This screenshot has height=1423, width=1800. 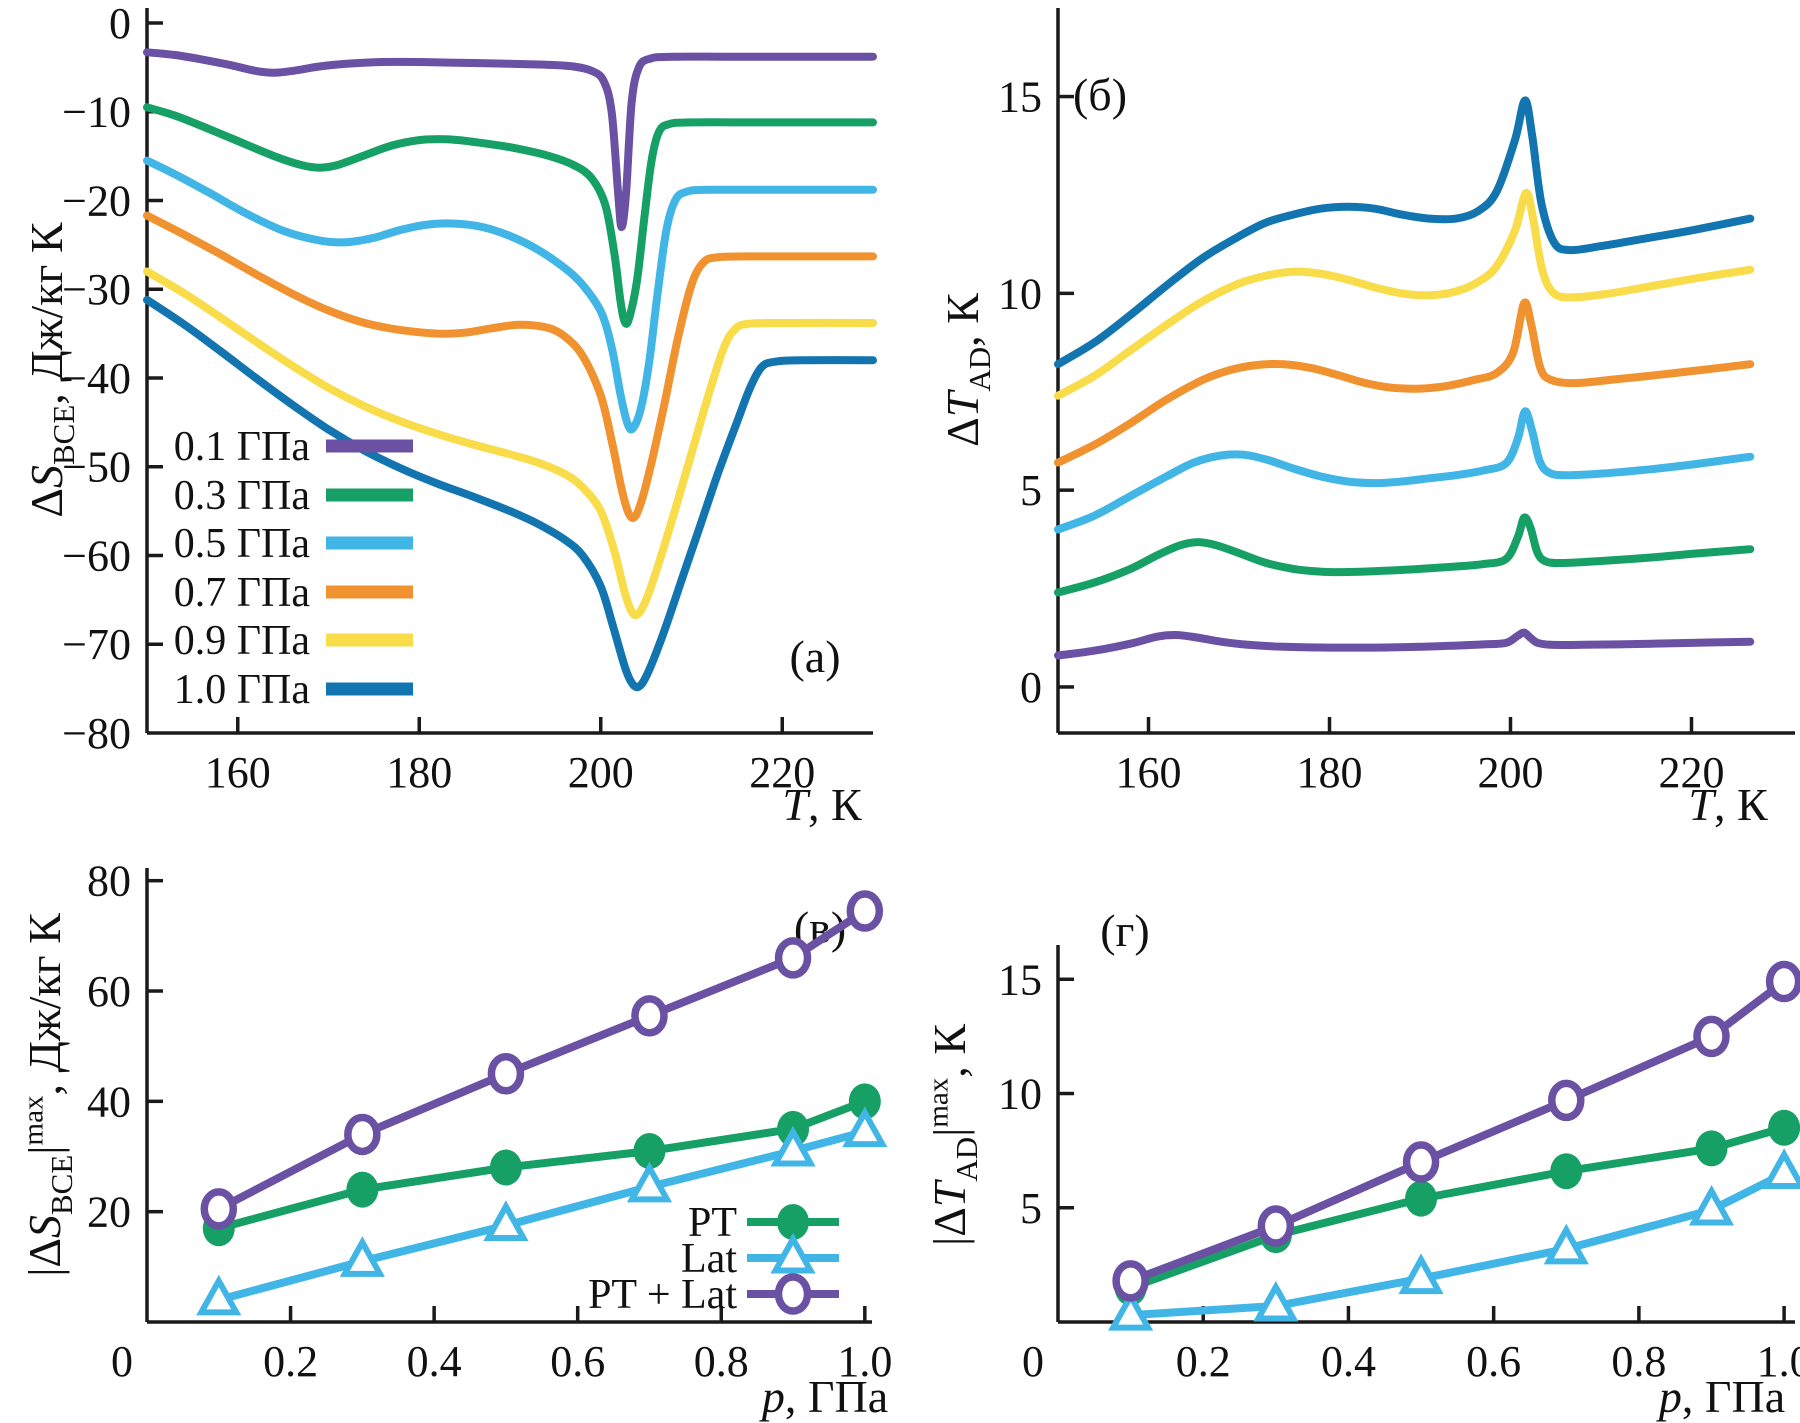 I want to click on y-tick-label: 40, so click(x=109, y=1101).